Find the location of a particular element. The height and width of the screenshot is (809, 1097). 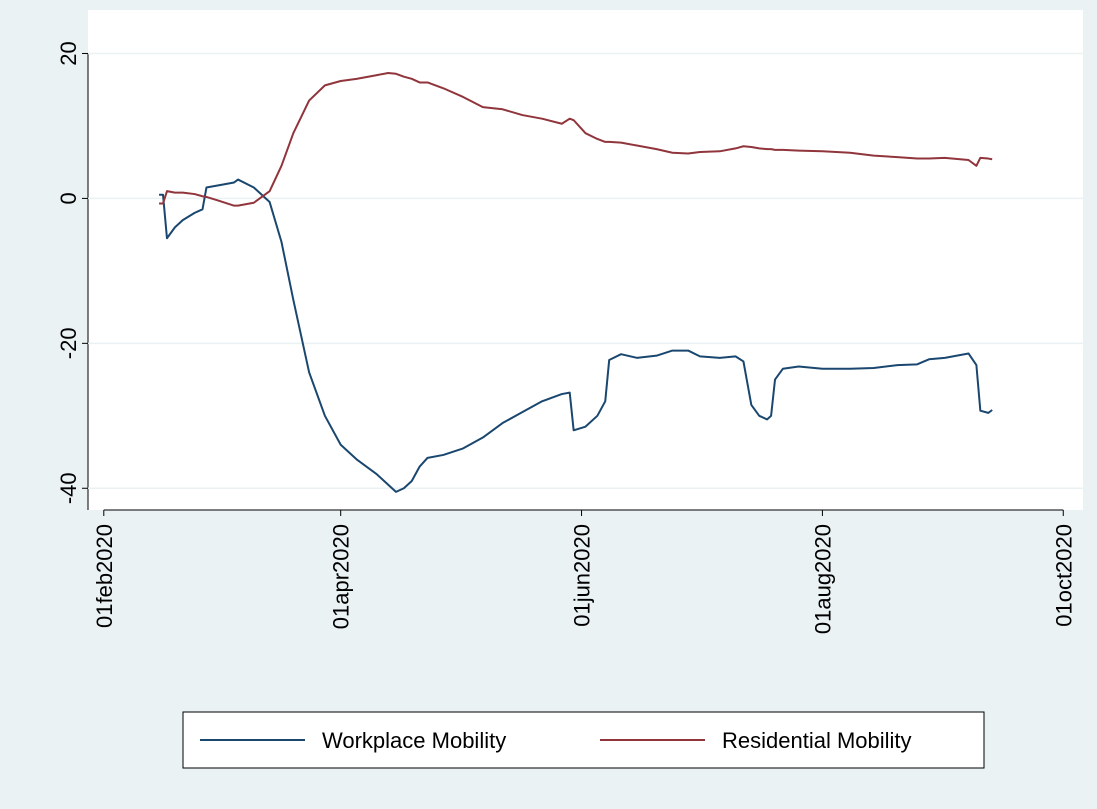

y-tick-label: -20 is located at coordinates (68, 343).